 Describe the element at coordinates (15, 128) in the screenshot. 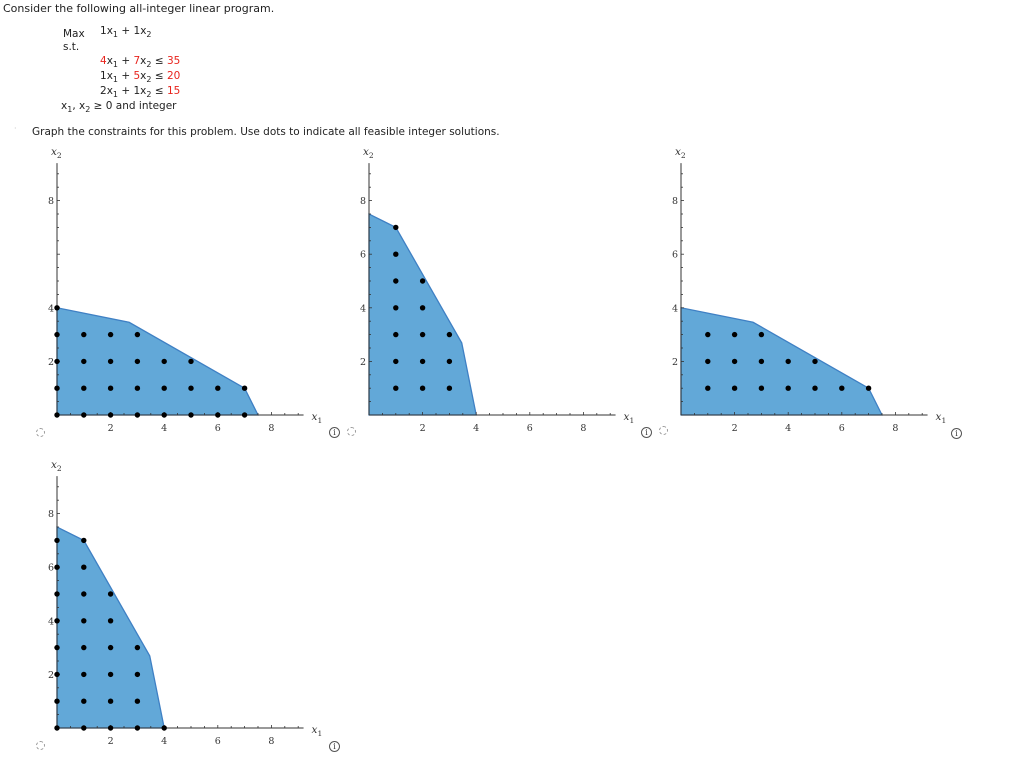

I see `question-marker: ·` at that location.